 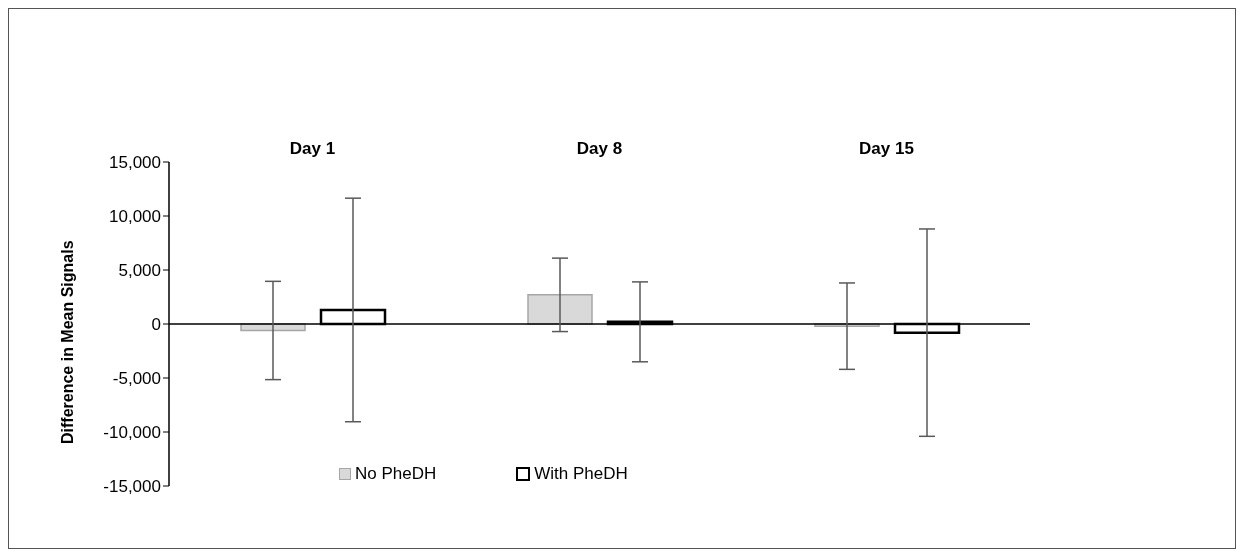 I want to click on y-tick-label: -10,000, so click(x=132, y=433).